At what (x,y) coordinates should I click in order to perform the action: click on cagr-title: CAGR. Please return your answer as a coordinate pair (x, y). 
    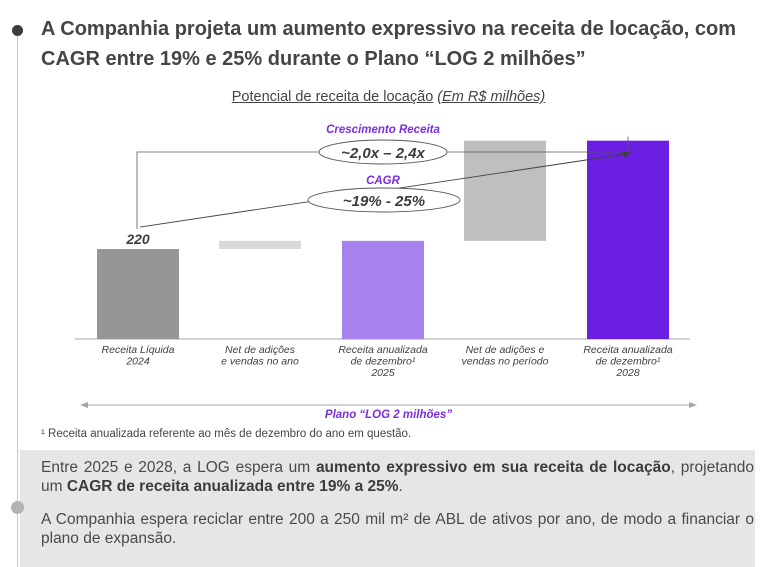
    Looking at the image, I should click on (383, 181).